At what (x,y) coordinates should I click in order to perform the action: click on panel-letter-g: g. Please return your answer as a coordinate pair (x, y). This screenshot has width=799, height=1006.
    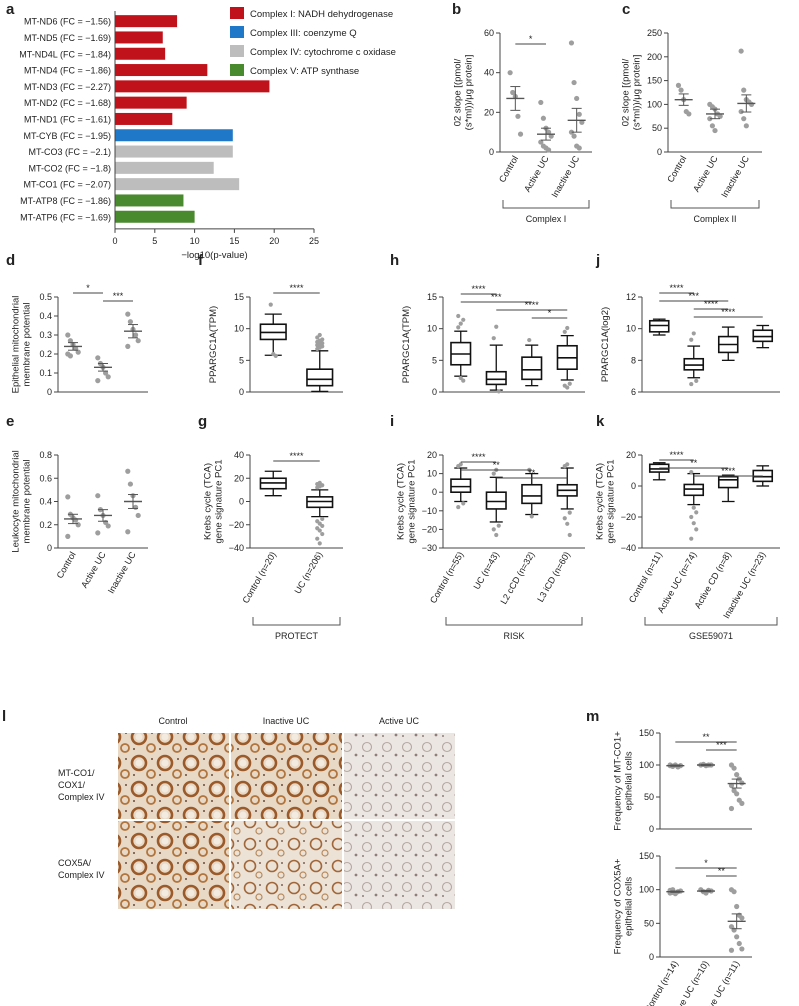
    Looking at the image, I should click on (202, 421).